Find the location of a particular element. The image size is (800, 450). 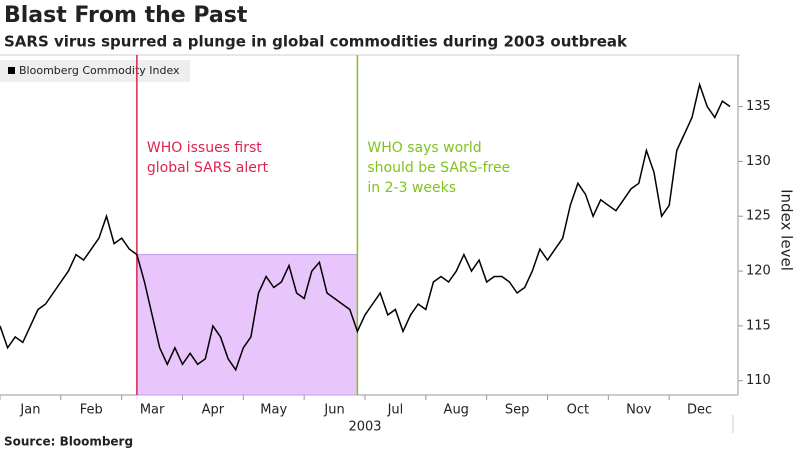

x-tick-label: Sep is located at coordinates (517, 410).